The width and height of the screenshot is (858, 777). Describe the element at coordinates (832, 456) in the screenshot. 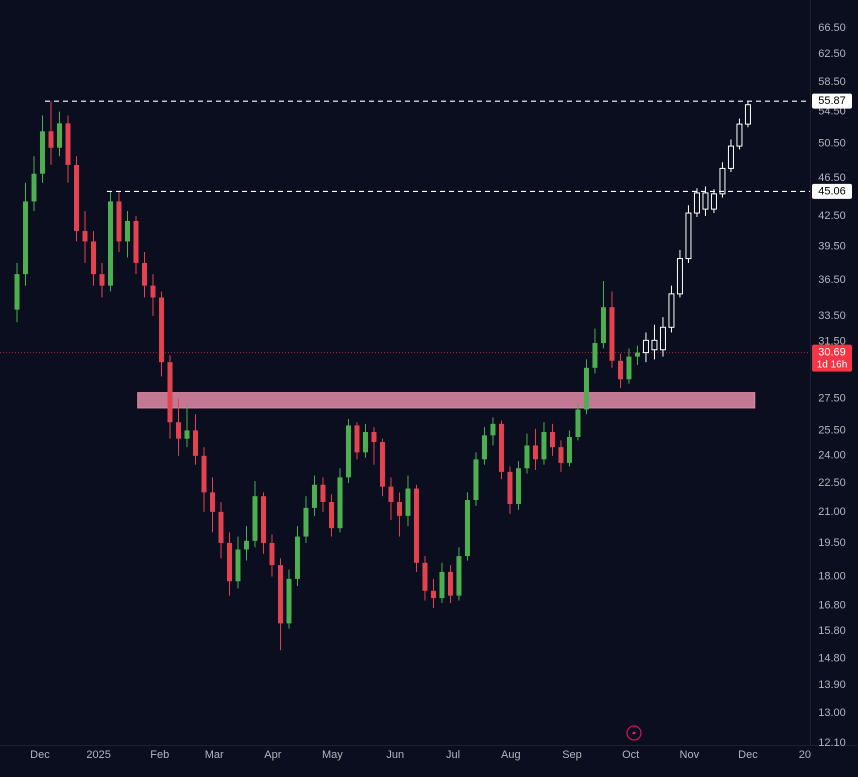

I see `y-tick-label: 24.00` at that location.